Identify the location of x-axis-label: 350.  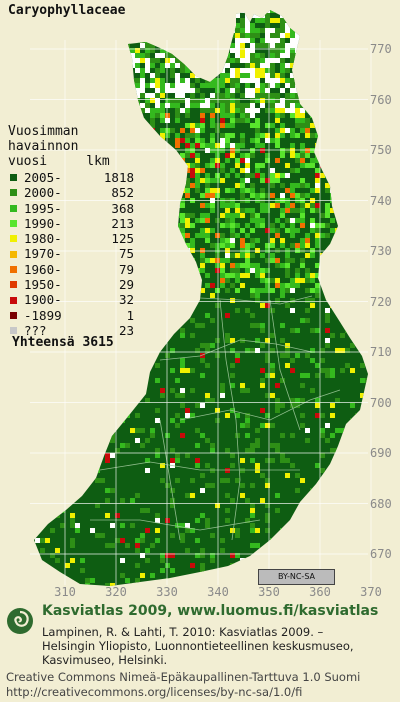
(269, 592).